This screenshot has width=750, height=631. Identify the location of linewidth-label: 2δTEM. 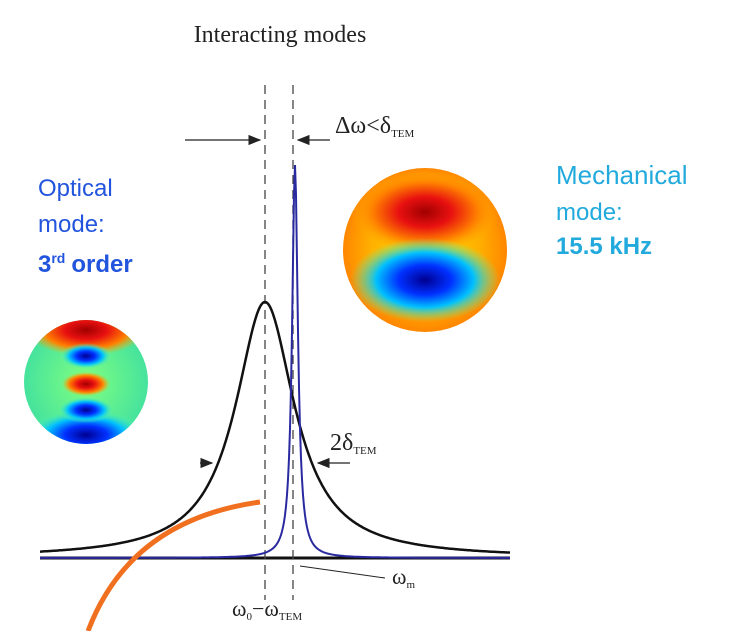
(353, 443).